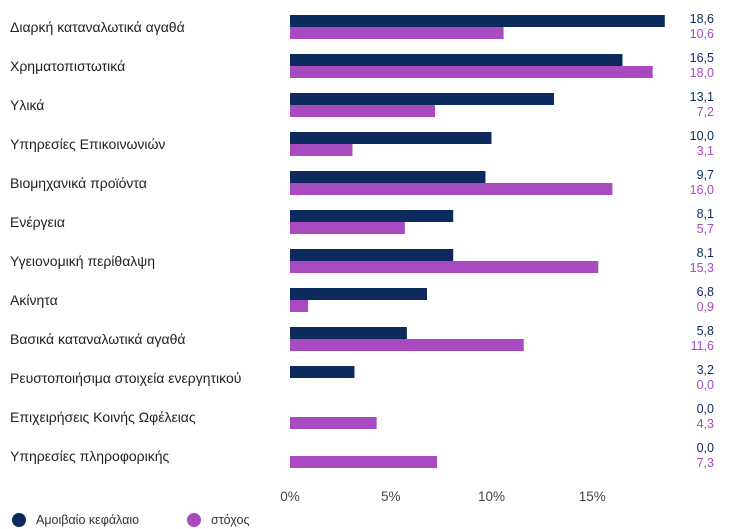 The height and width of the screenshot is (529, 743). Describe the element at coordinates (702, 19) in the screenshot. I see `value-label-fund: 18,6` at that location.